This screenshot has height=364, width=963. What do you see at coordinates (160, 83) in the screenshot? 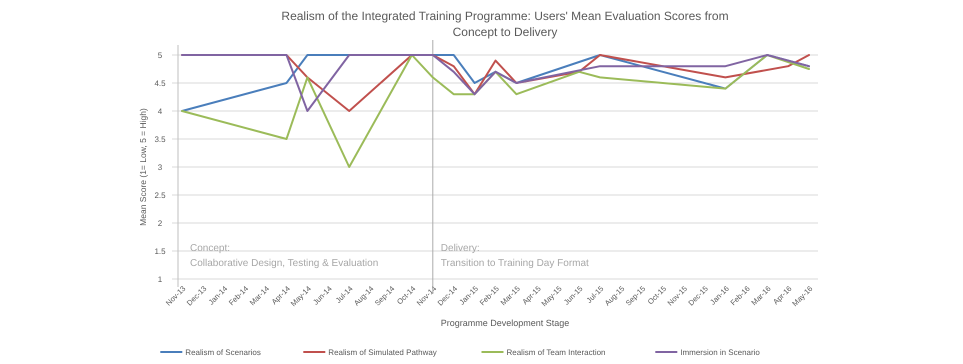
I see `y-tick-label: 4.5` at bounding box center [160, 83].